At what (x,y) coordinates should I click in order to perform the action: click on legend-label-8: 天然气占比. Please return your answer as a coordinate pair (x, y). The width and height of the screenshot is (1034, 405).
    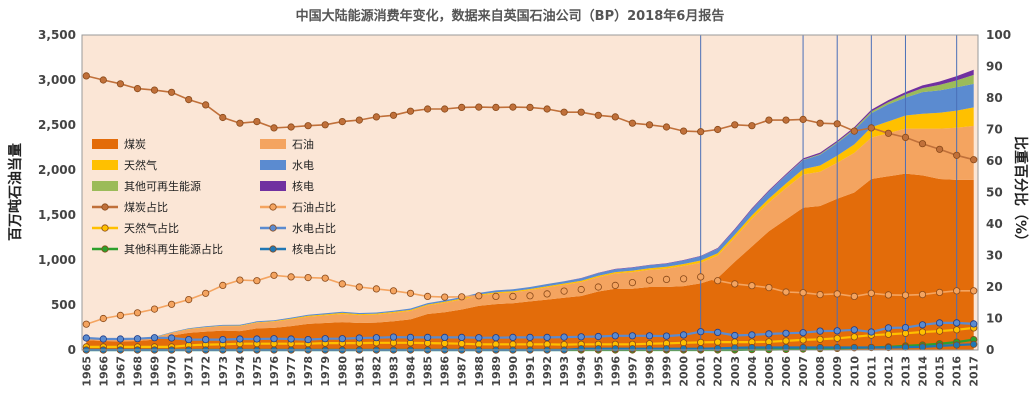
    Looking at the image, I should click on (151, 228).